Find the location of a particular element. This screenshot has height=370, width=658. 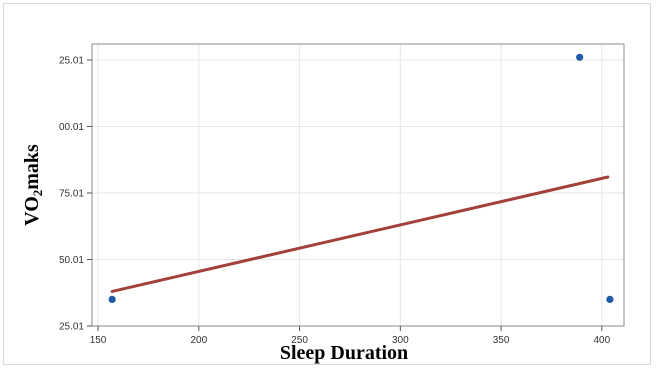

x-tick-label: 250 is located at coordinates (299, 340).